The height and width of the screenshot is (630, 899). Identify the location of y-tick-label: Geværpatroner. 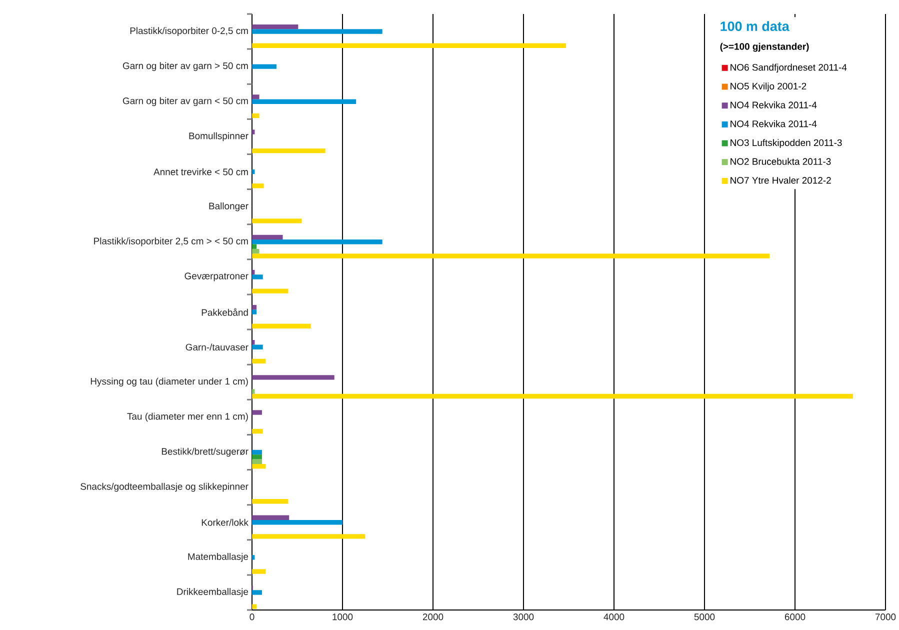
(216, 277).